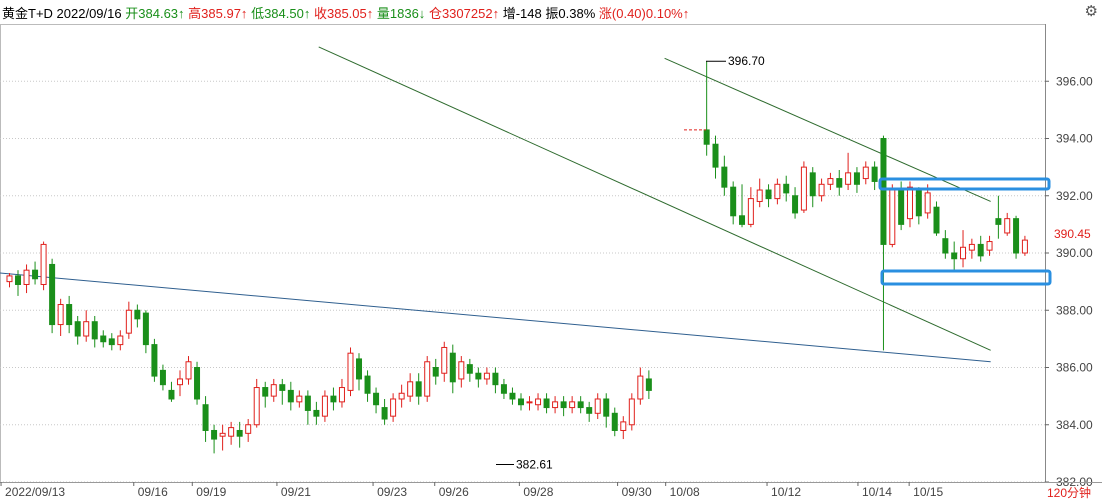  I want to click on open-interest-value: 3307252↑, so click(470, 13).